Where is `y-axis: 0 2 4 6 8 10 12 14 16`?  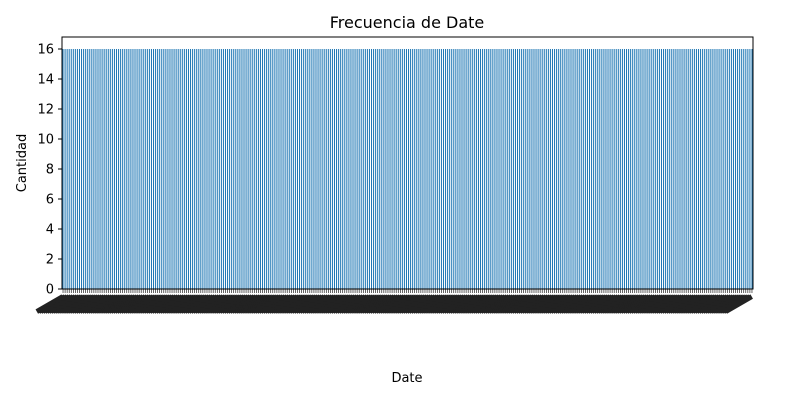
y-axis: 0 2 4 6 8 10 12 14 16 is located at coordinates (49, 170).